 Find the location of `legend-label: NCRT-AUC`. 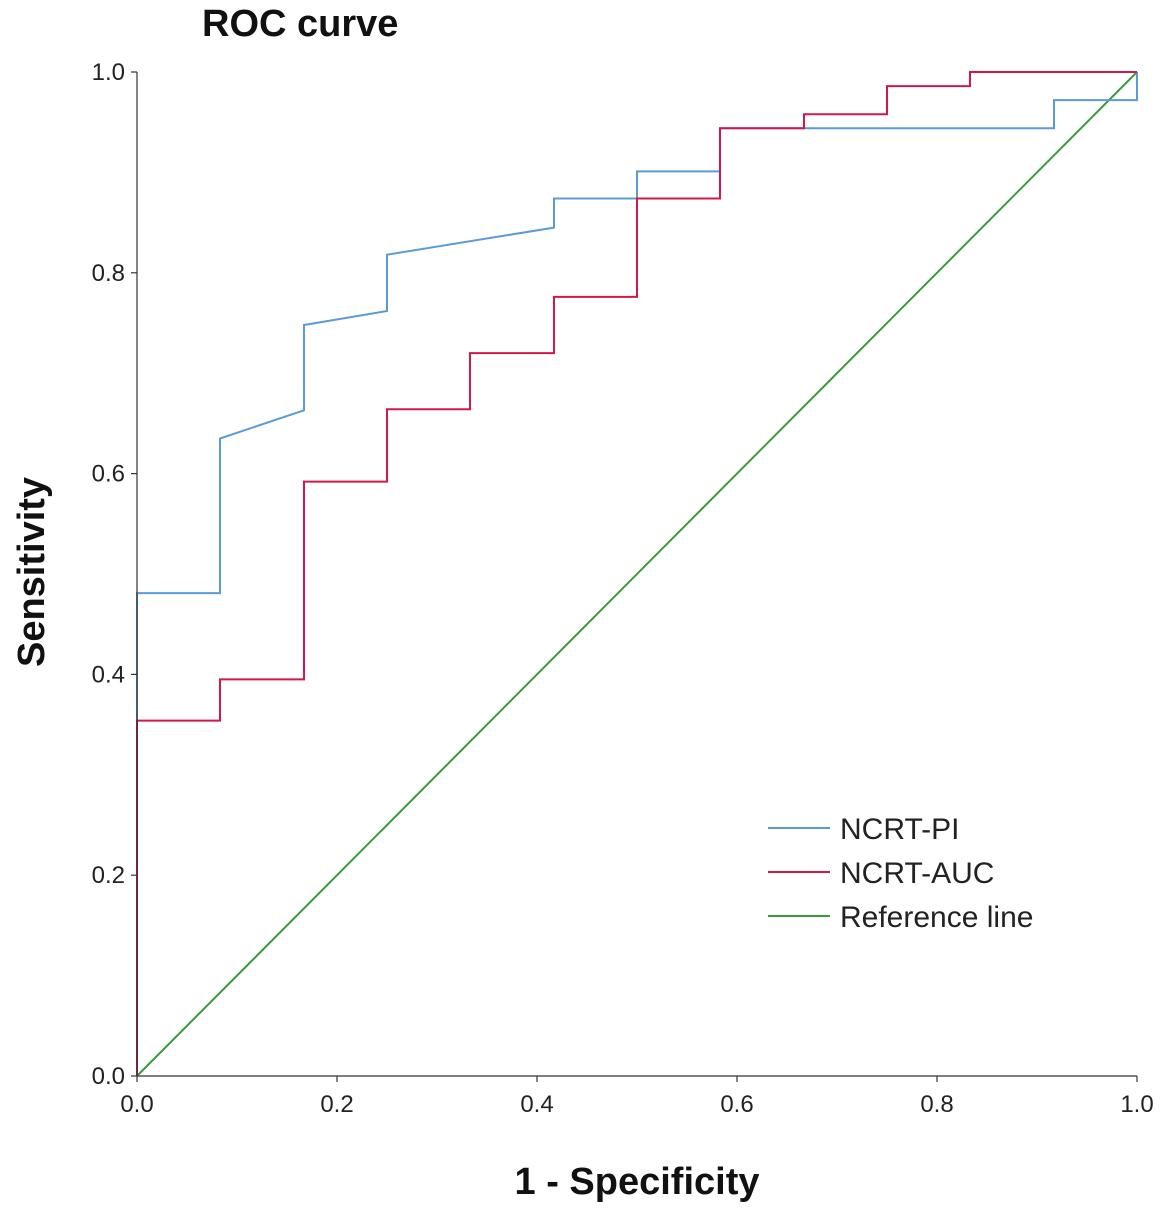

legend-label: NCRT-AUC is located at coordinates (917, 873).